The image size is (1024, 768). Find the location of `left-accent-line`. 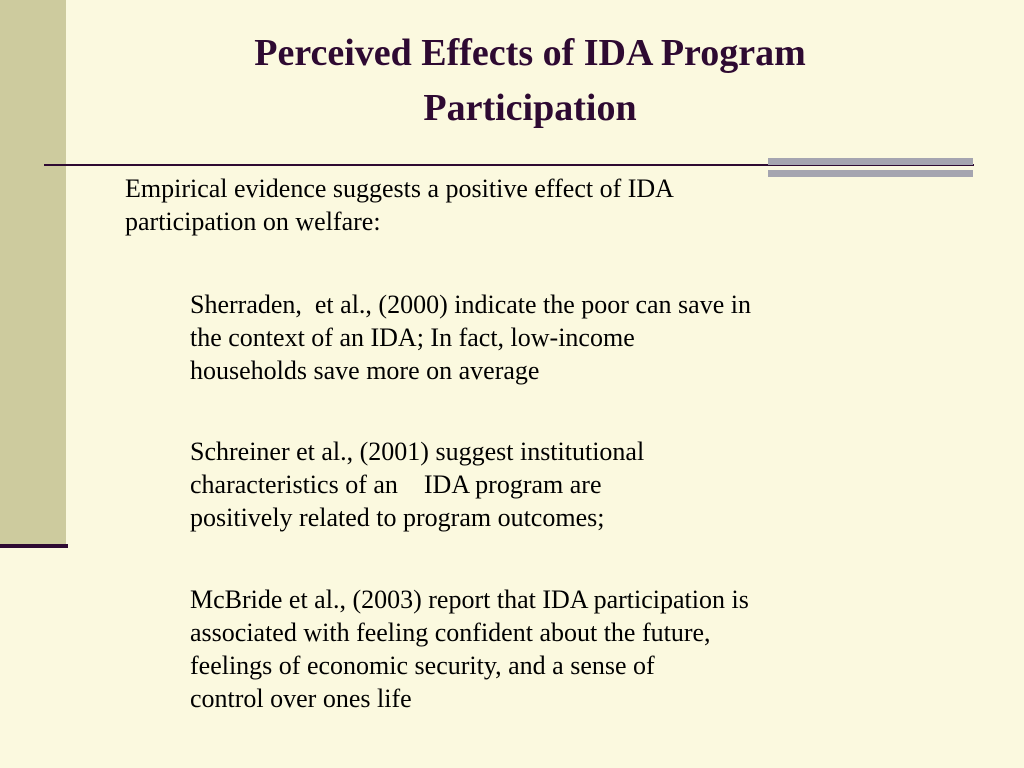

left-accent-line is located at coordinates (34, 546).